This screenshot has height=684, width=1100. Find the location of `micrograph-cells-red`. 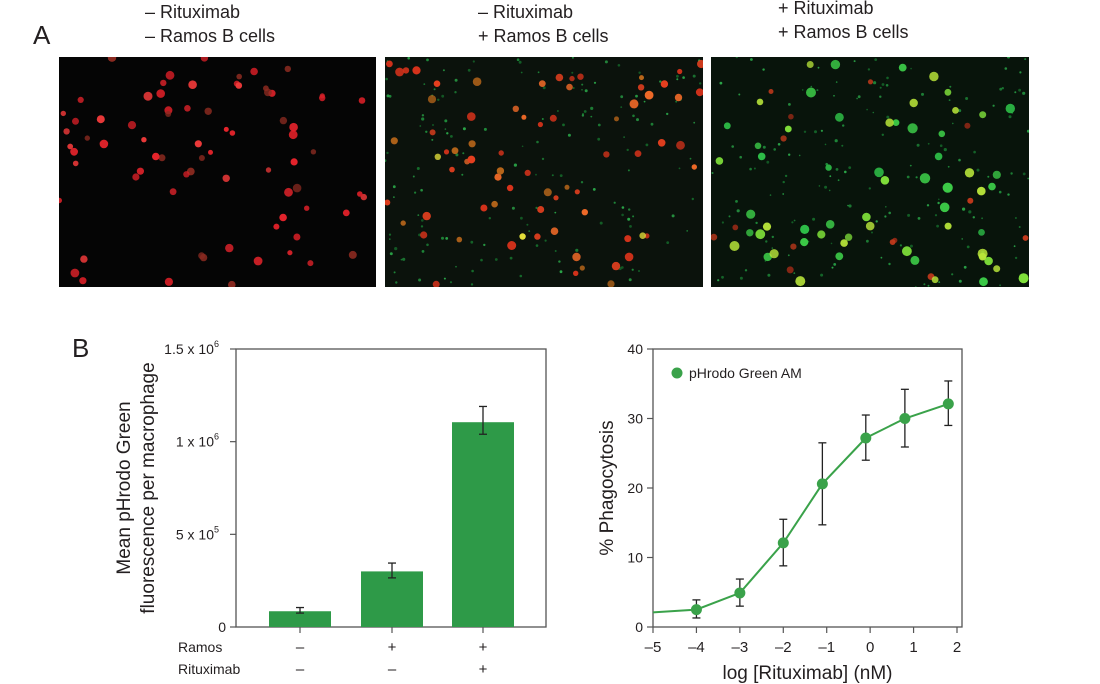

micrograph-cells-red is located at coordinates (213, 172).